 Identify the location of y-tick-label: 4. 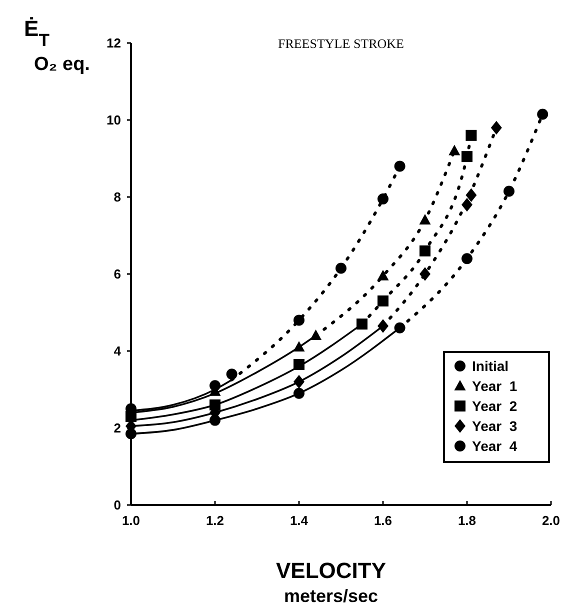
(118, 351).